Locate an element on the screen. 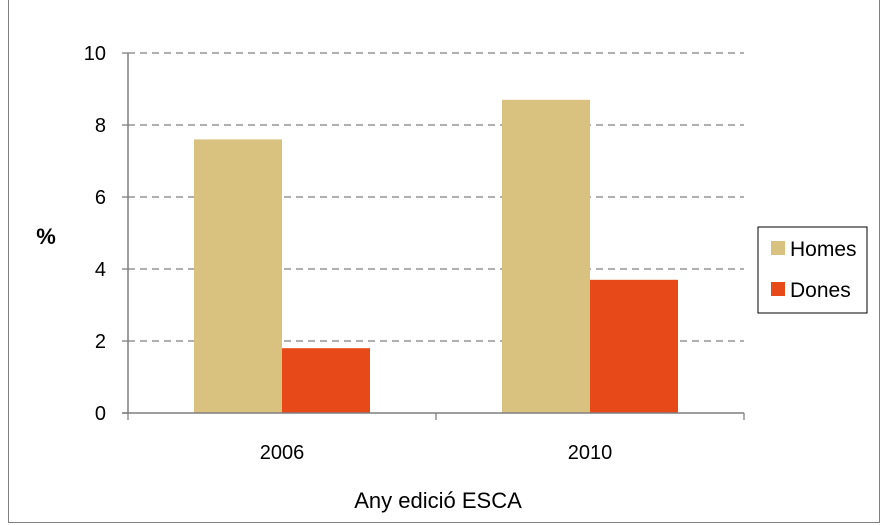  bar-dones-2010 is located at coordinates (634, 346).